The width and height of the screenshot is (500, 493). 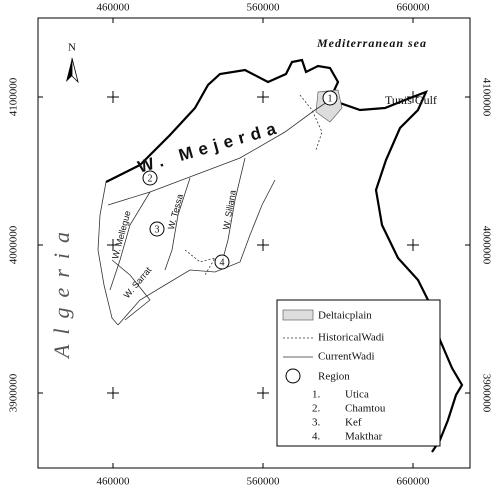 I want to click on region-number: 1, so click(x=330, y=98).